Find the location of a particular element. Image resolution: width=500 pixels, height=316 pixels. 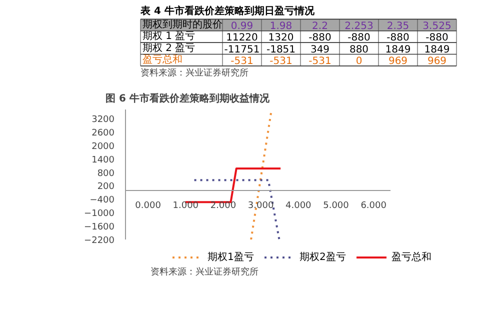

x-tick-label: 6.000 is located at coordinates (373, 206).